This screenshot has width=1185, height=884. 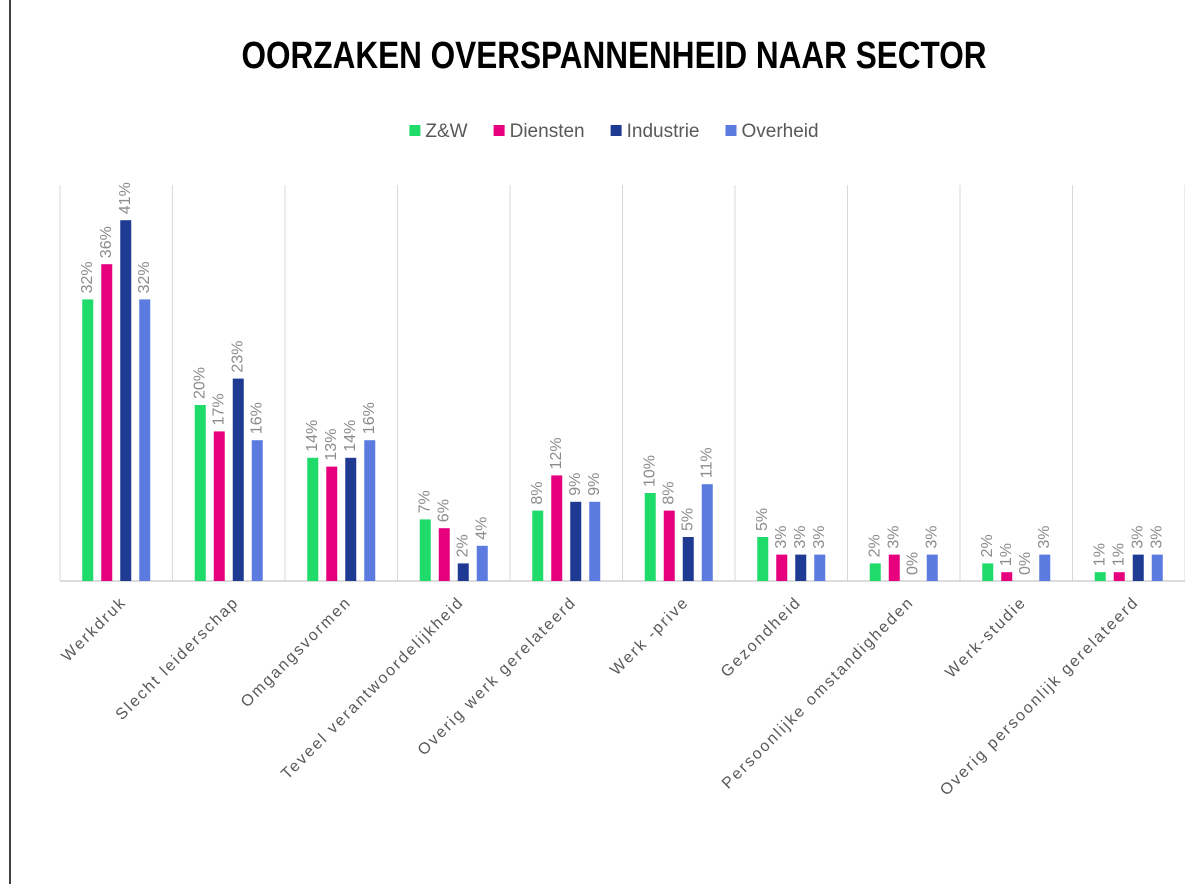 I want to click on chart-title: OORZAKEN OVERSPANNENHEID NAAR SECTOR, so click(x=614, y=56).